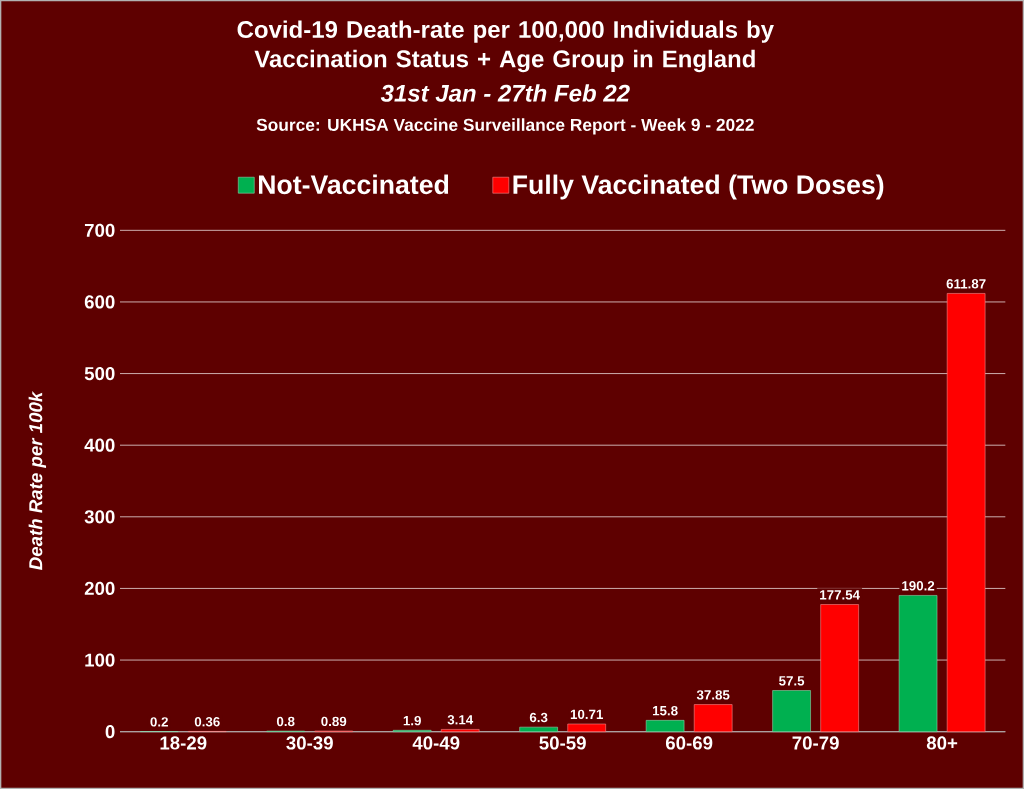 The width and height of the screenshot is (1024, 789). Describe the element at coordinates (942, 743) in the screenshot. I see `x-tick-label: 80+` at that location.